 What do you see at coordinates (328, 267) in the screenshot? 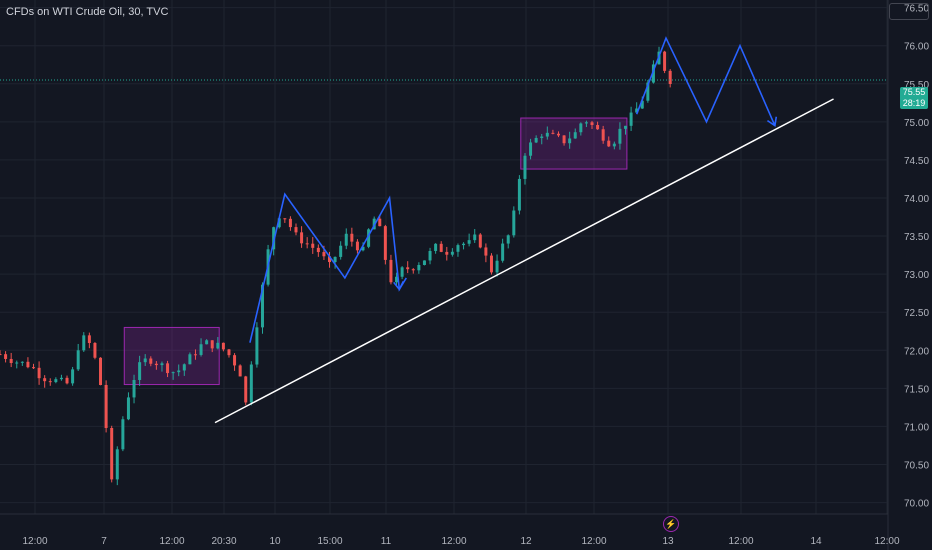
I see `zigzag-projection-line` at bounding box center [328, 267].